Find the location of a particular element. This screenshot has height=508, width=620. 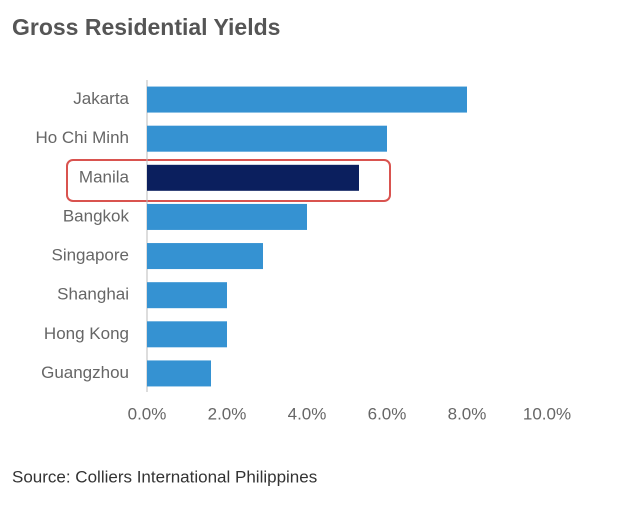

y-tick-label: Guangzhou is located at coordinates (85, 372).